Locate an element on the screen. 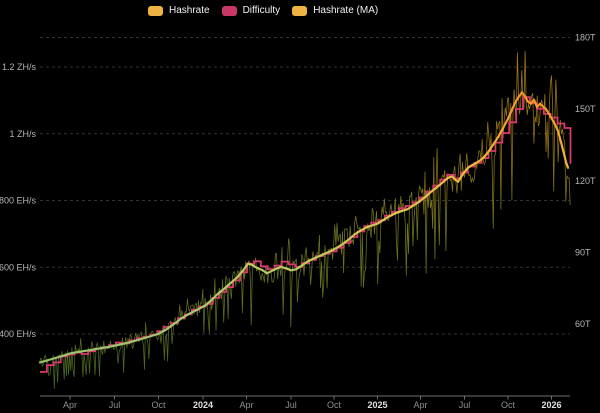 The height and width of the screenshot is (413, 600). y-axis-right-label: 150T is located at coordinates (585, 109).